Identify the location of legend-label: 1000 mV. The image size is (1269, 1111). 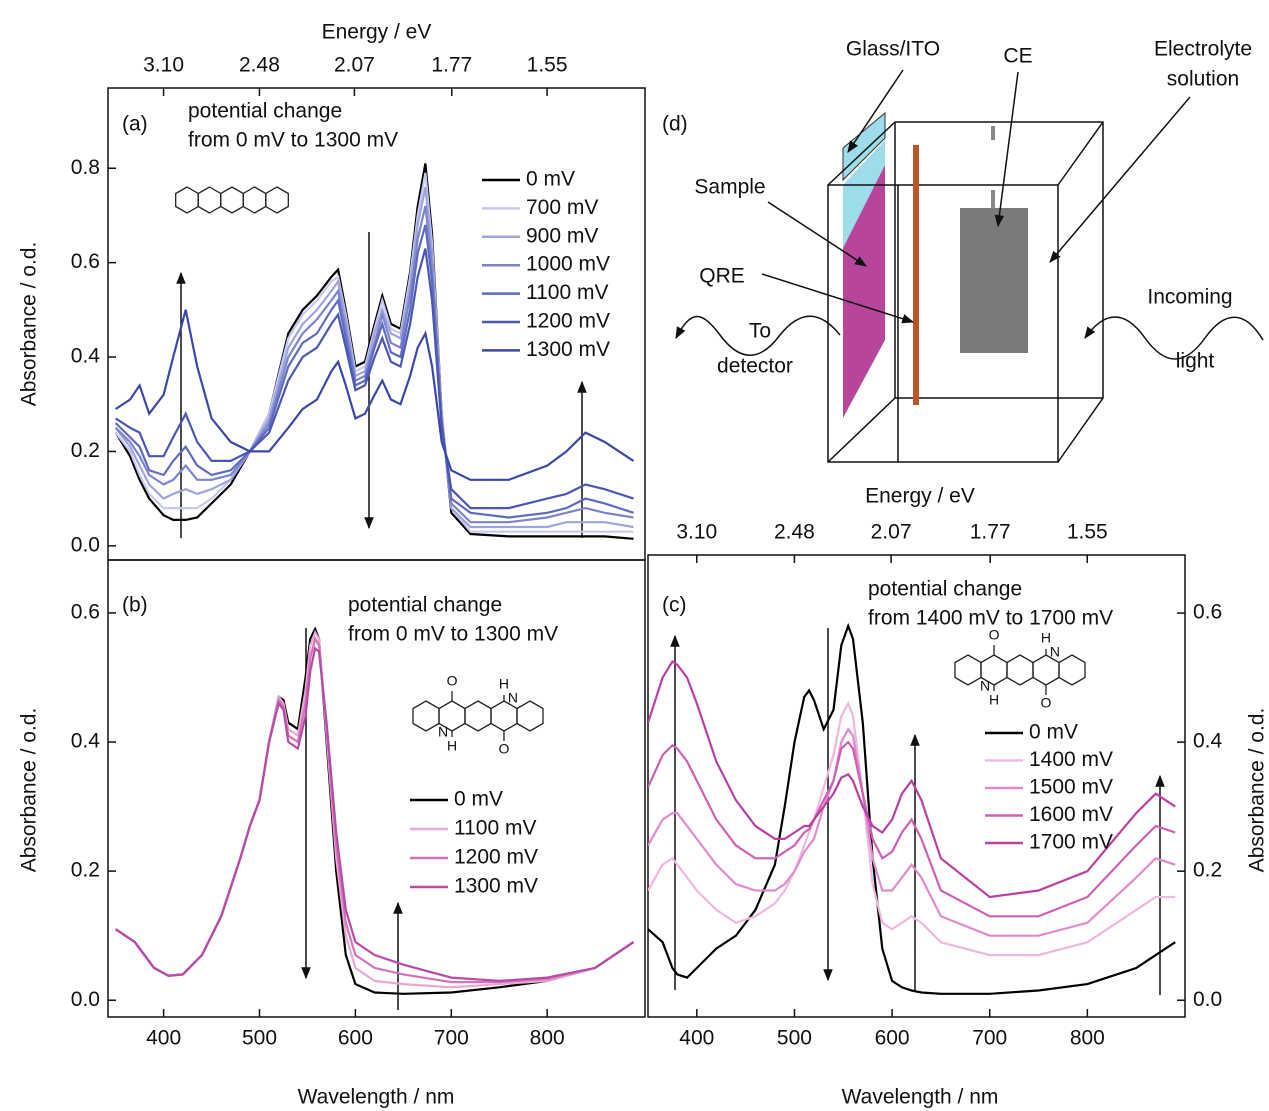
(568, 264).